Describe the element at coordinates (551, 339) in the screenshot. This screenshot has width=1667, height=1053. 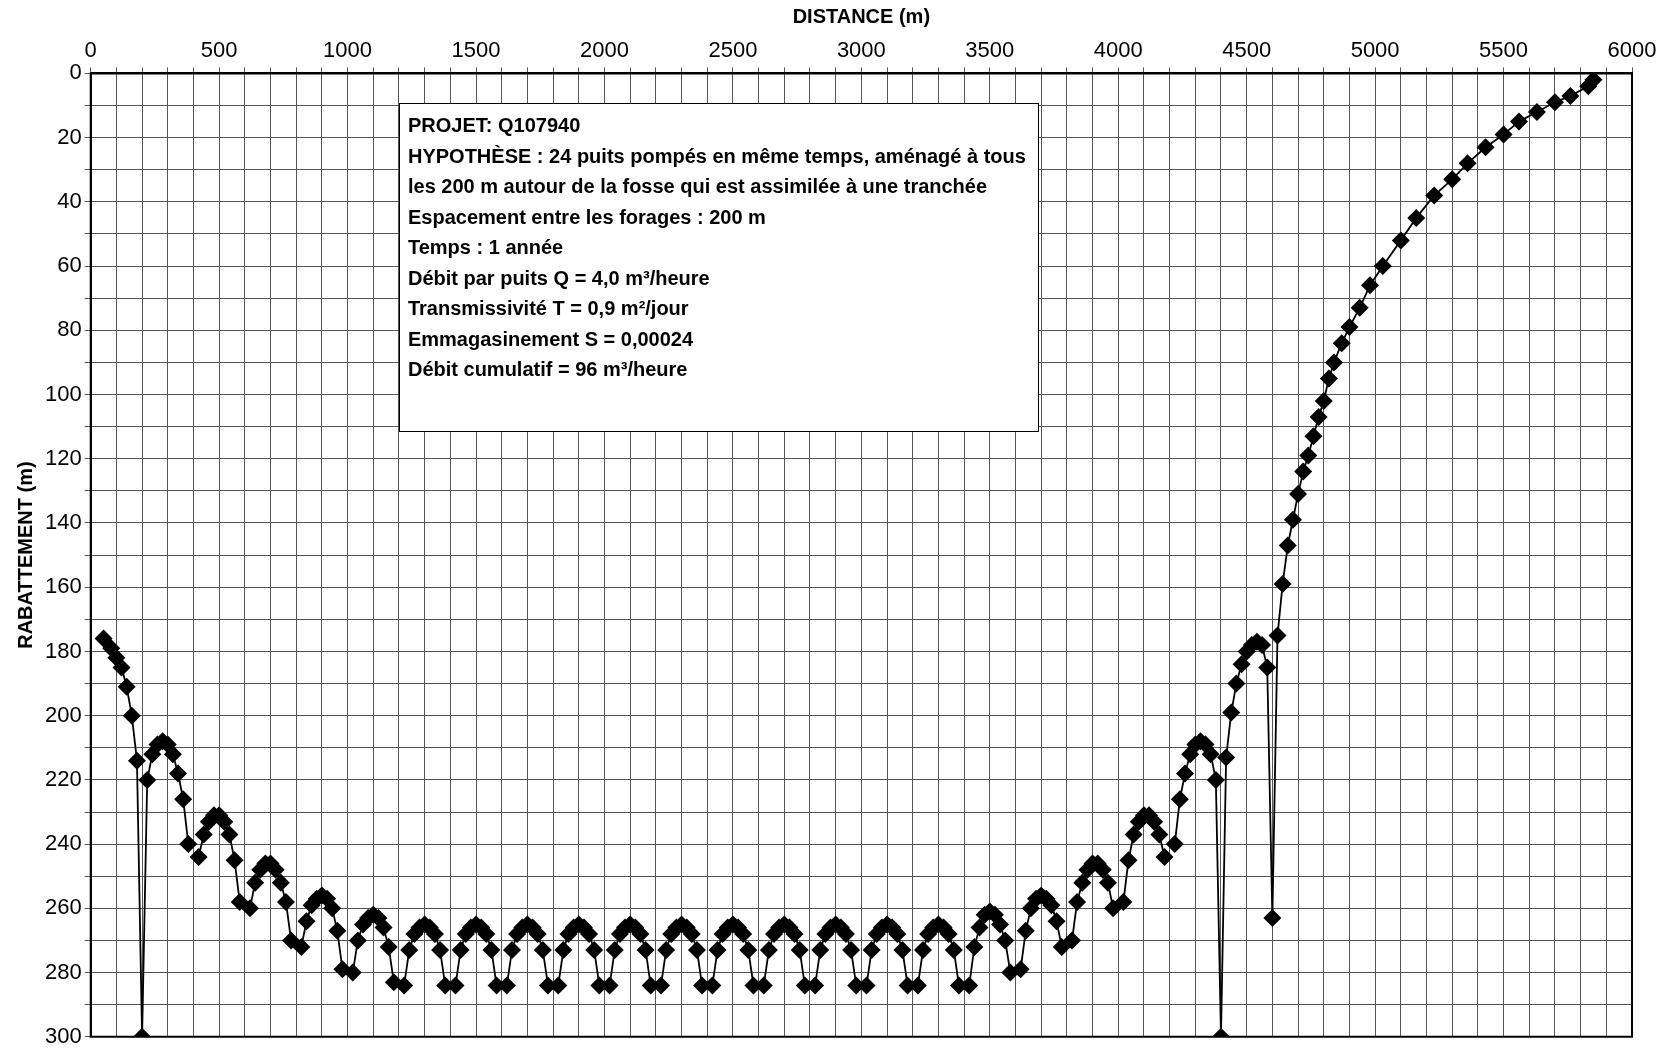
I see `annotation: Emmagasinement S = 0,00024` at that location.